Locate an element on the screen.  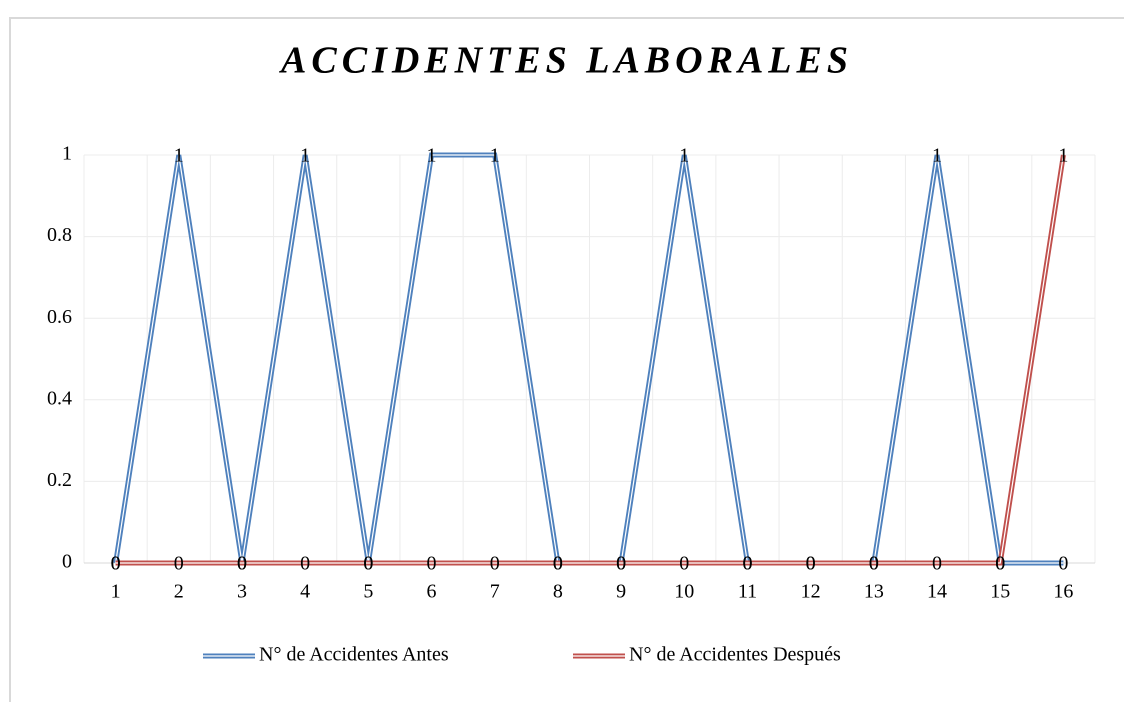
y-tick-label: 0 is located at coordinates (67, 562).